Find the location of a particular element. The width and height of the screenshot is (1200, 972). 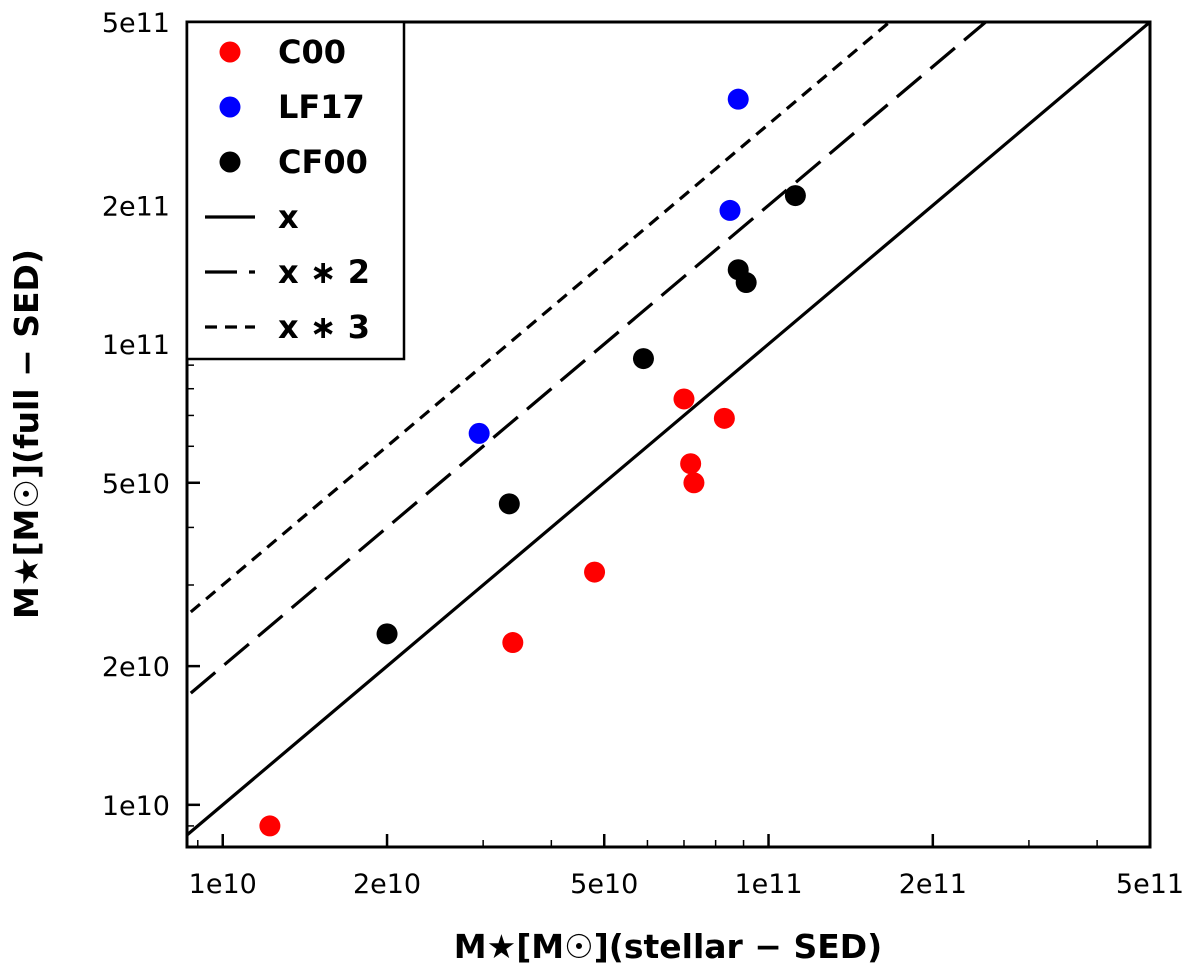

x-tick-label-5: 2e11 is located at coordinates (933, 884).